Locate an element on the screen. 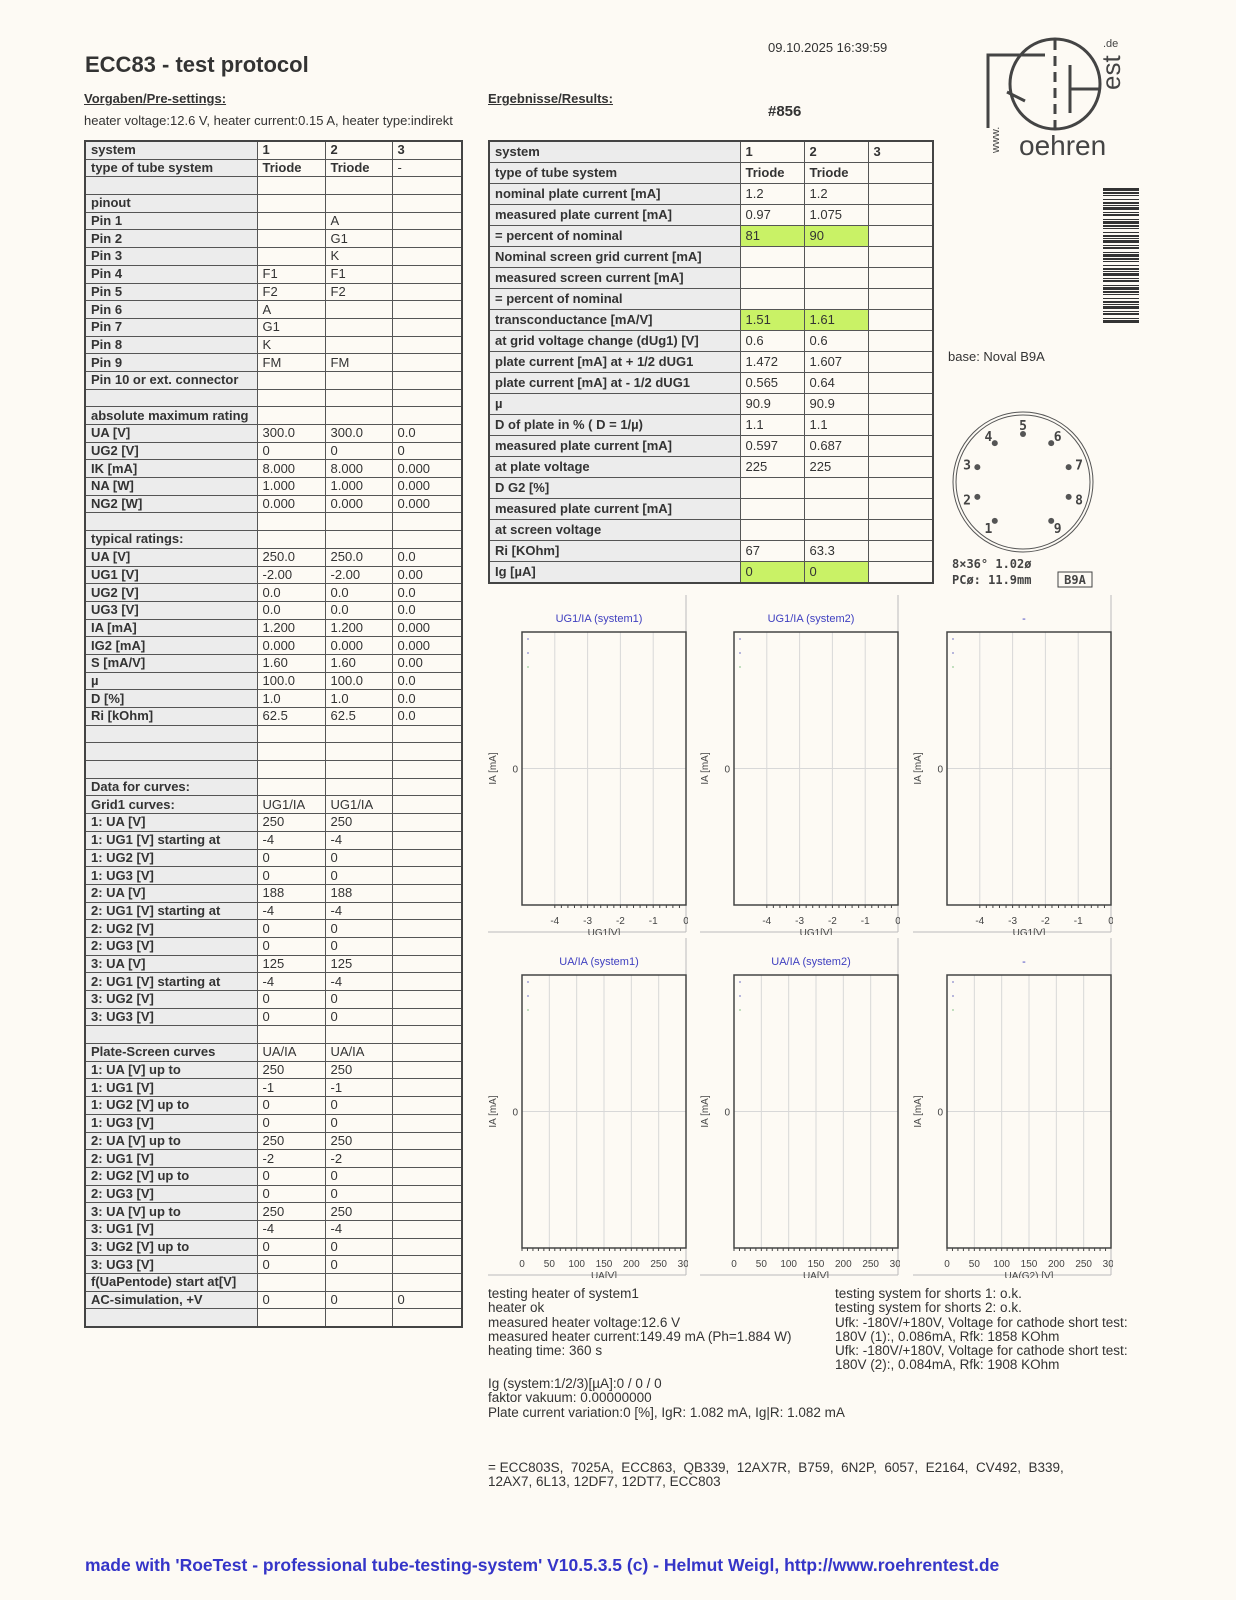  cell-value: 8.000 is located at coordinates (291, 469).